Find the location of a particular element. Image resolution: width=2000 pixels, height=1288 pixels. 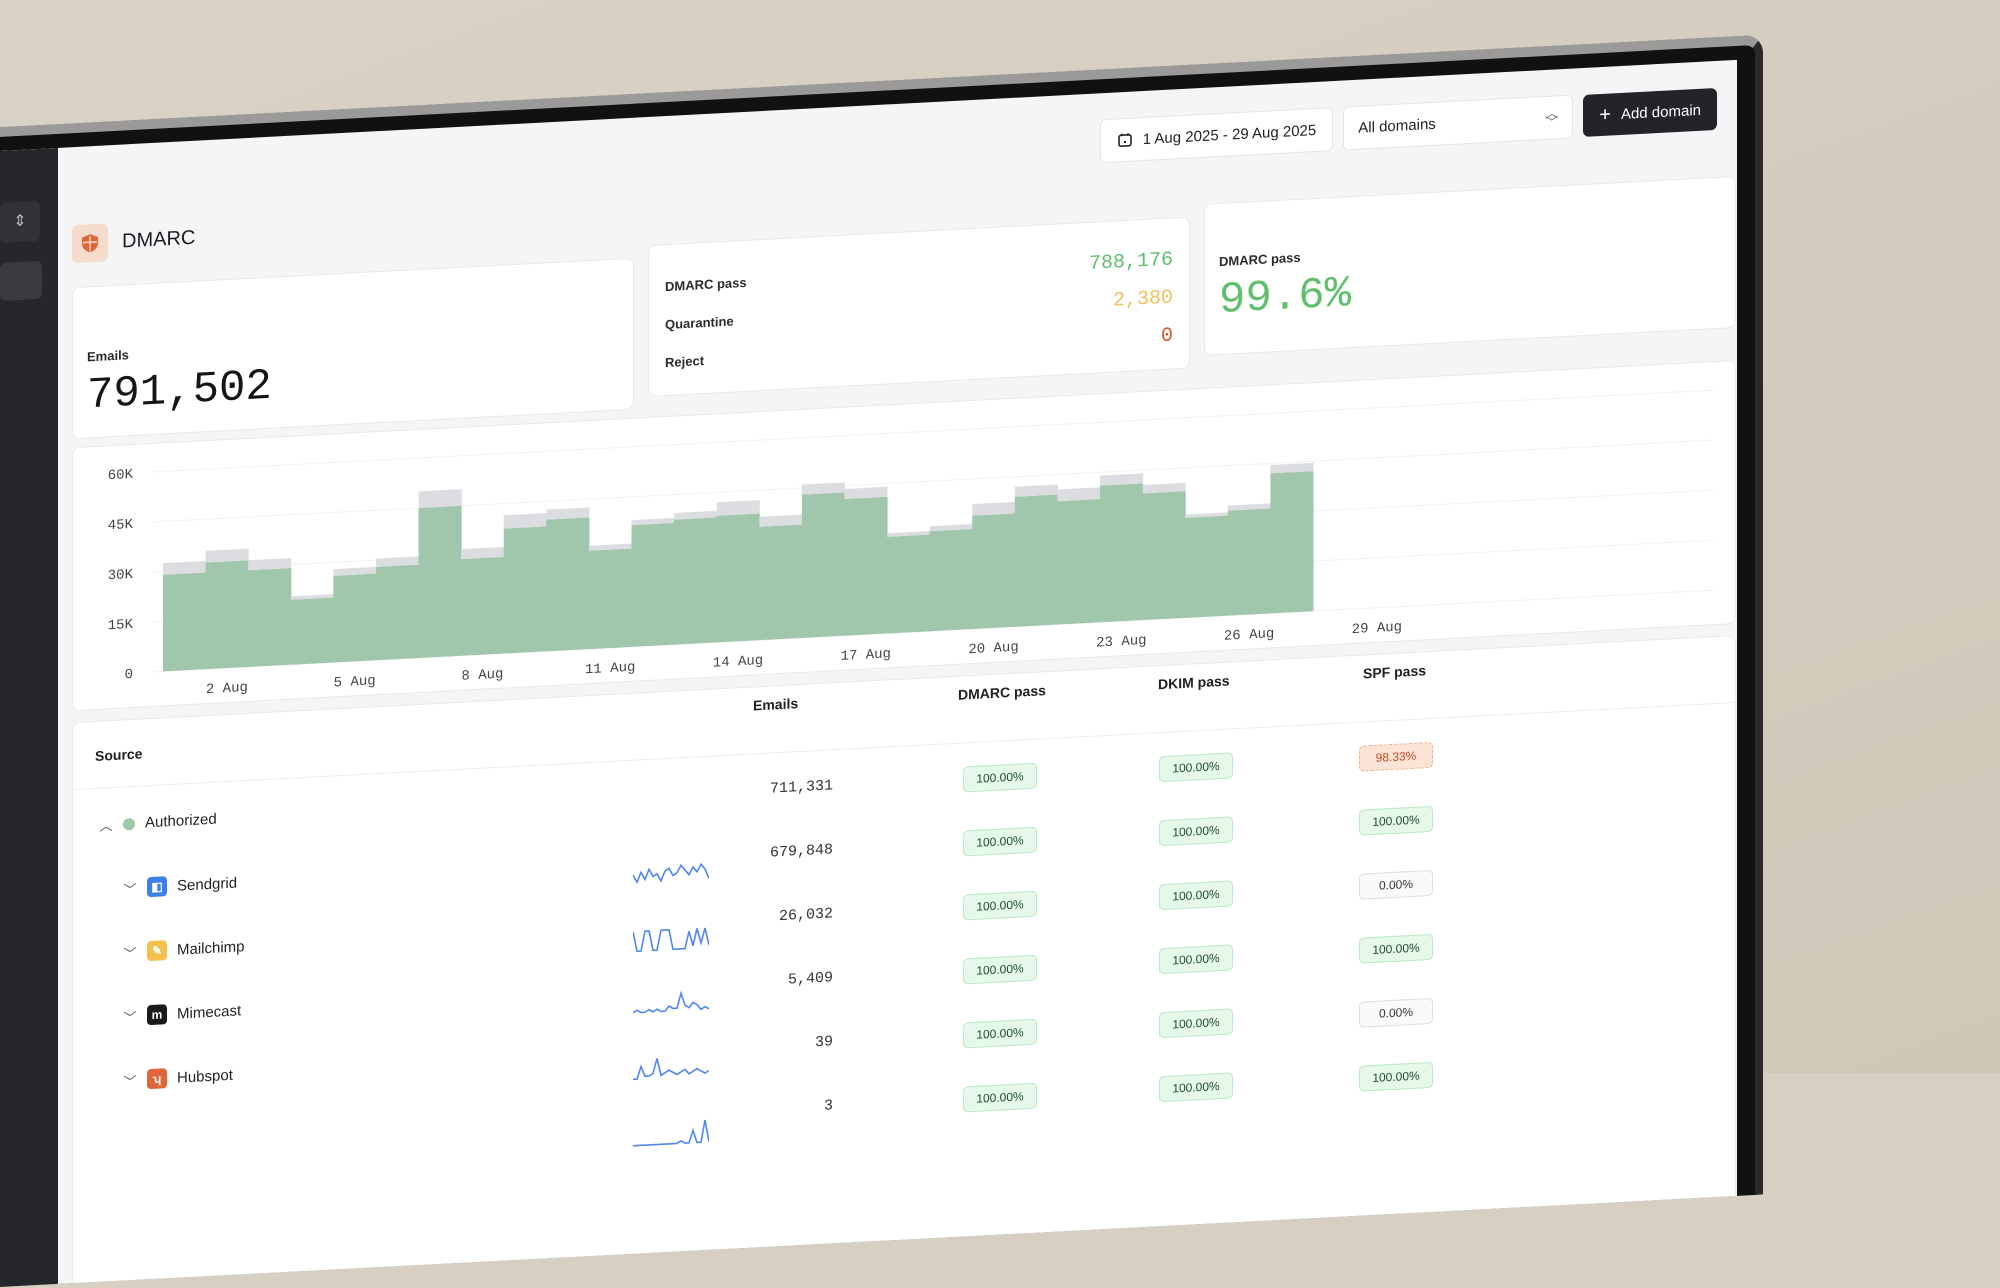

reject-label: Reject is located at coordinates (685, 362).